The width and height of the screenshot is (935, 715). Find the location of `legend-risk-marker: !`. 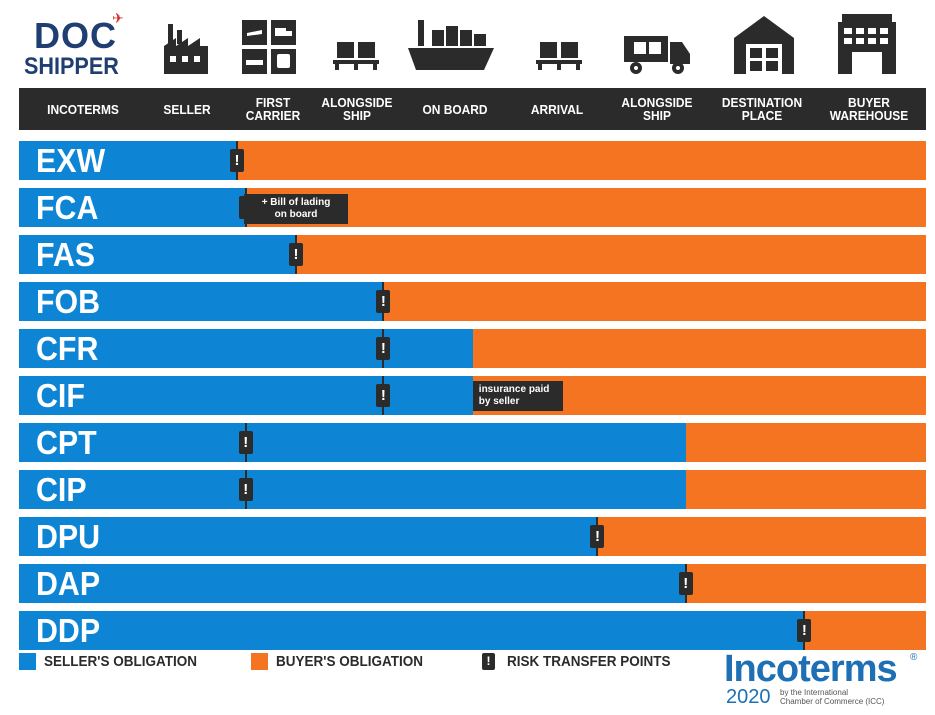

legend-risk-marker: ! is located at coordinates (488, 661).